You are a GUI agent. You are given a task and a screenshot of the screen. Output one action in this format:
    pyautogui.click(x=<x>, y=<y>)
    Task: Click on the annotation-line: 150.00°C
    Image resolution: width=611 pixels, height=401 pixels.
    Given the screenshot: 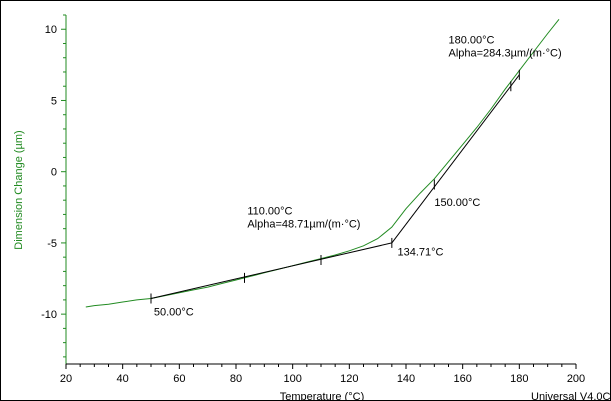 What is the action you would take?
    pyautogui.click(x=457, y=203)
    